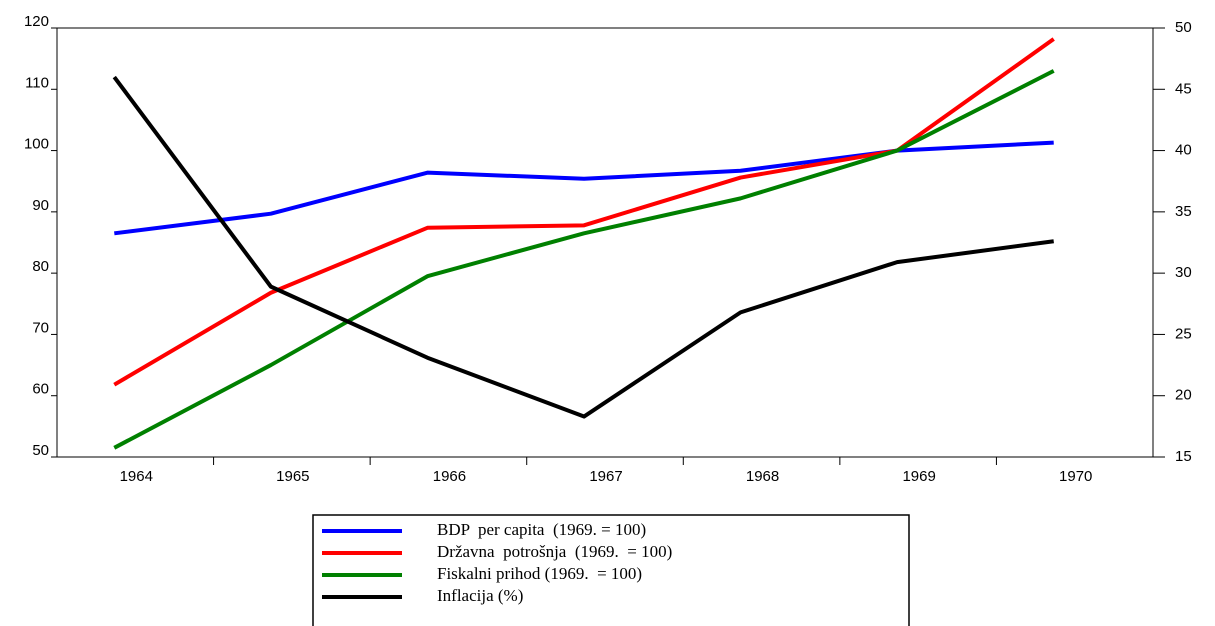 The width and height of the screenshot is (1215, 626). What do you see at coordinates (1183, 27) in the screenshot?
I see `y2-tick-label: 50` at bounding box center [1183, 27].